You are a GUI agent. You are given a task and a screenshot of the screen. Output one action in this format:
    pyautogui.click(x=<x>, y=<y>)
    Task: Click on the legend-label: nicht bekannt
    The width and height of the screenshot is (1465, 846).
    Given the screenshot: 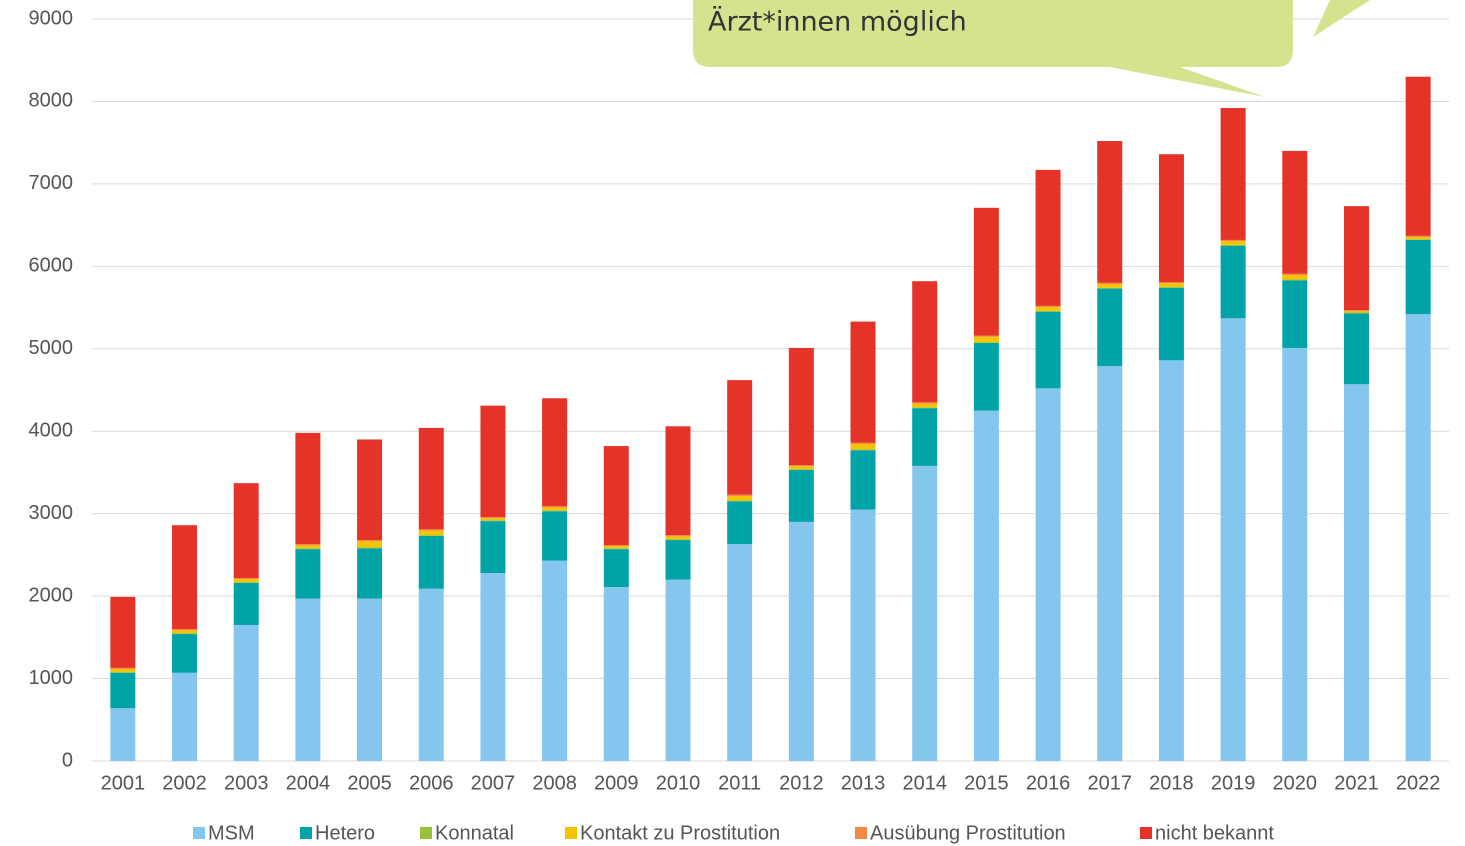 What is the action you would take?
    pyautogui.click(x=1214, y=833)
    